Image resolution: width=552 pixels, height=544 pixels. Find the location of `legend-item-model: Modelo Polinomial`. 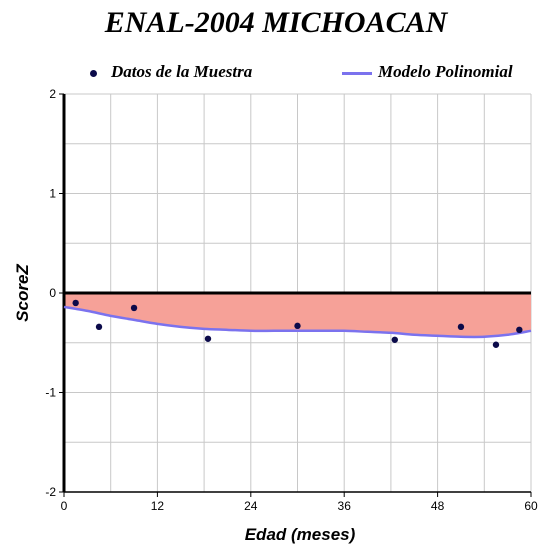

legend-item-model: Modelo Polinomial is located at coordinates (427, 72).